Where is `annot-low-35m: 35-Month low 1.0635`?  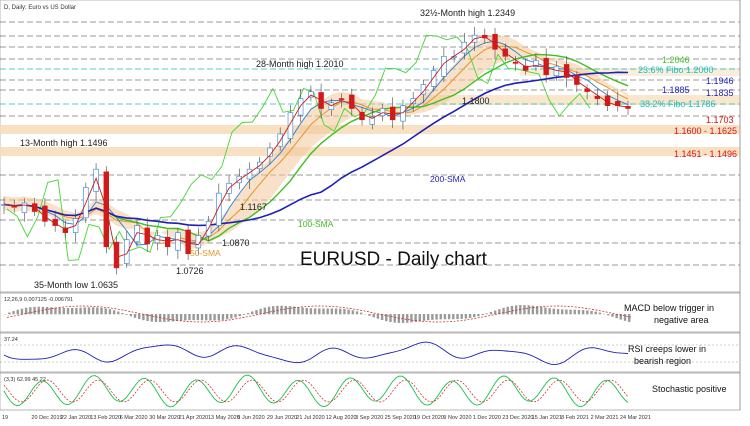 annot-low-35m: 35-Month low 1.0635 is located at coordinates (76, 285).